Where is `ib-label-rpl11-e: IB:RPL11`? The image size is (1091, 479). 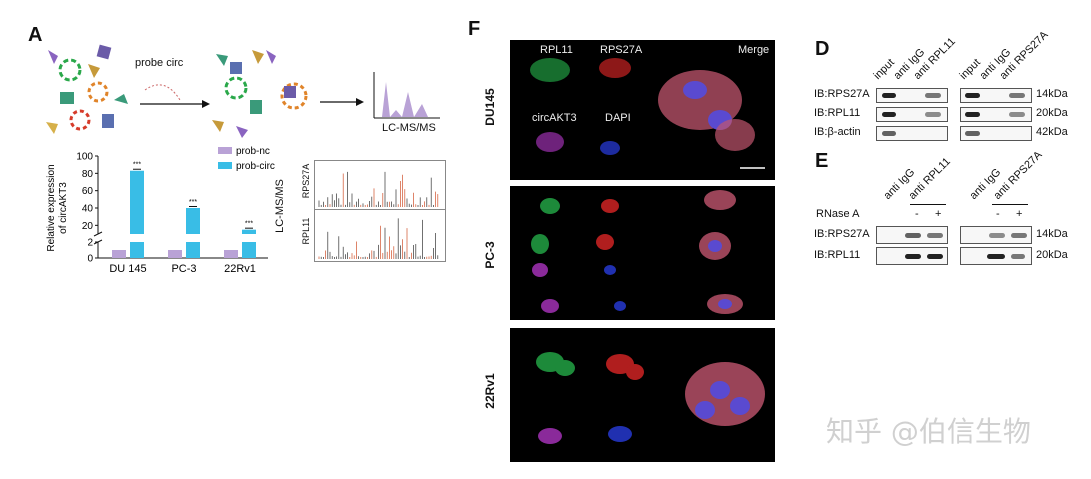 ib-label-rpl11-e: IB:RPL11 is located at coordinates (837, 255).